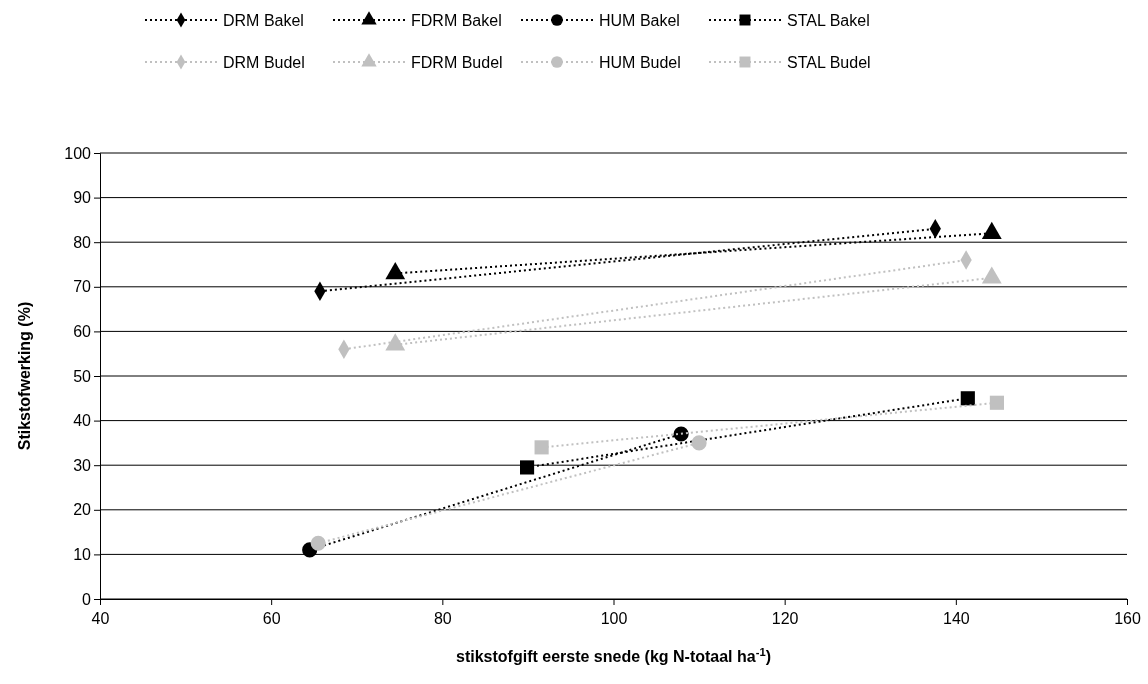 The height and width of the screenshot is (684, 1148). What do you see at coordinates (785, 618) in the screenshot?
I see `x-tick-label: 120` at bounding box center [785, 618].